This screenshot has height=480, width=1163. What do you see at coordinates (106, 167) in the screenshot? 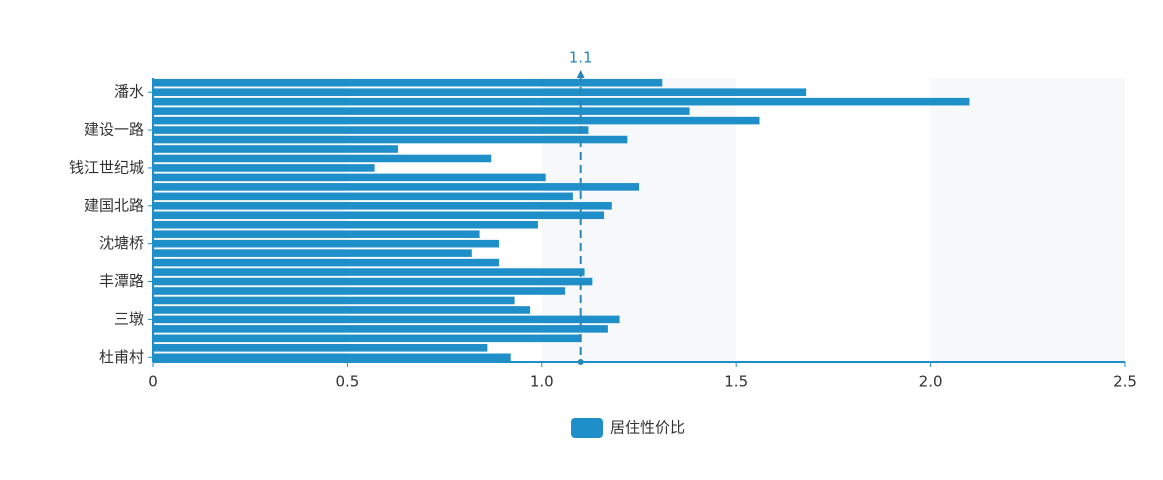
I see `y-tick-label: 钱江世纪城` at bounding box center [106, 167].